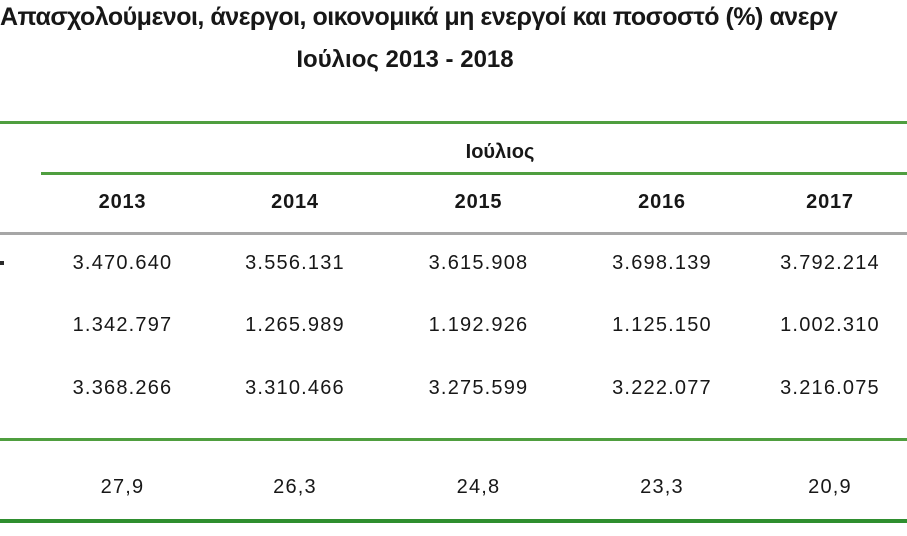  What do you see at coordinates (453, 439) in the screenshot?
I see `section-separator-line` at bounding box center [453, 439].